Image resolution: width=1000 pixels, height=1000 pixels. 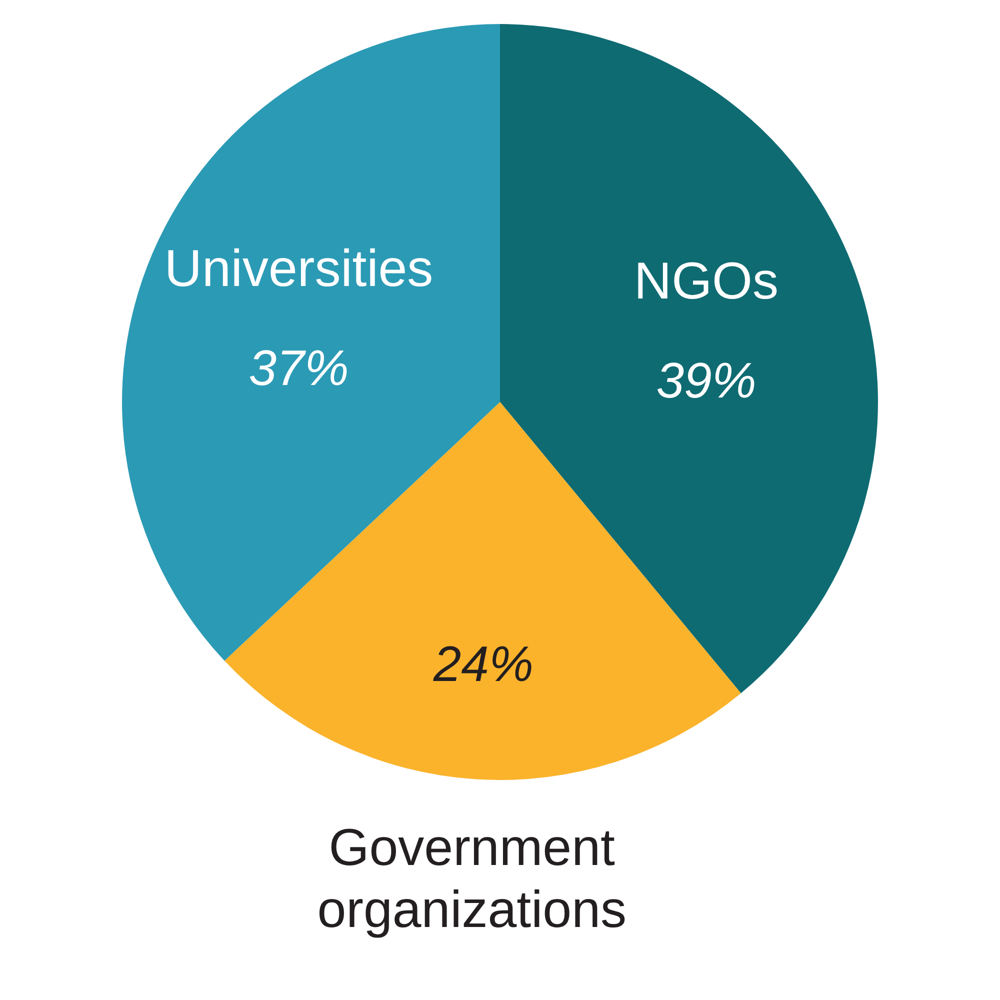 I want to click on slice-label: NGOs, so click(x=706, y=281).